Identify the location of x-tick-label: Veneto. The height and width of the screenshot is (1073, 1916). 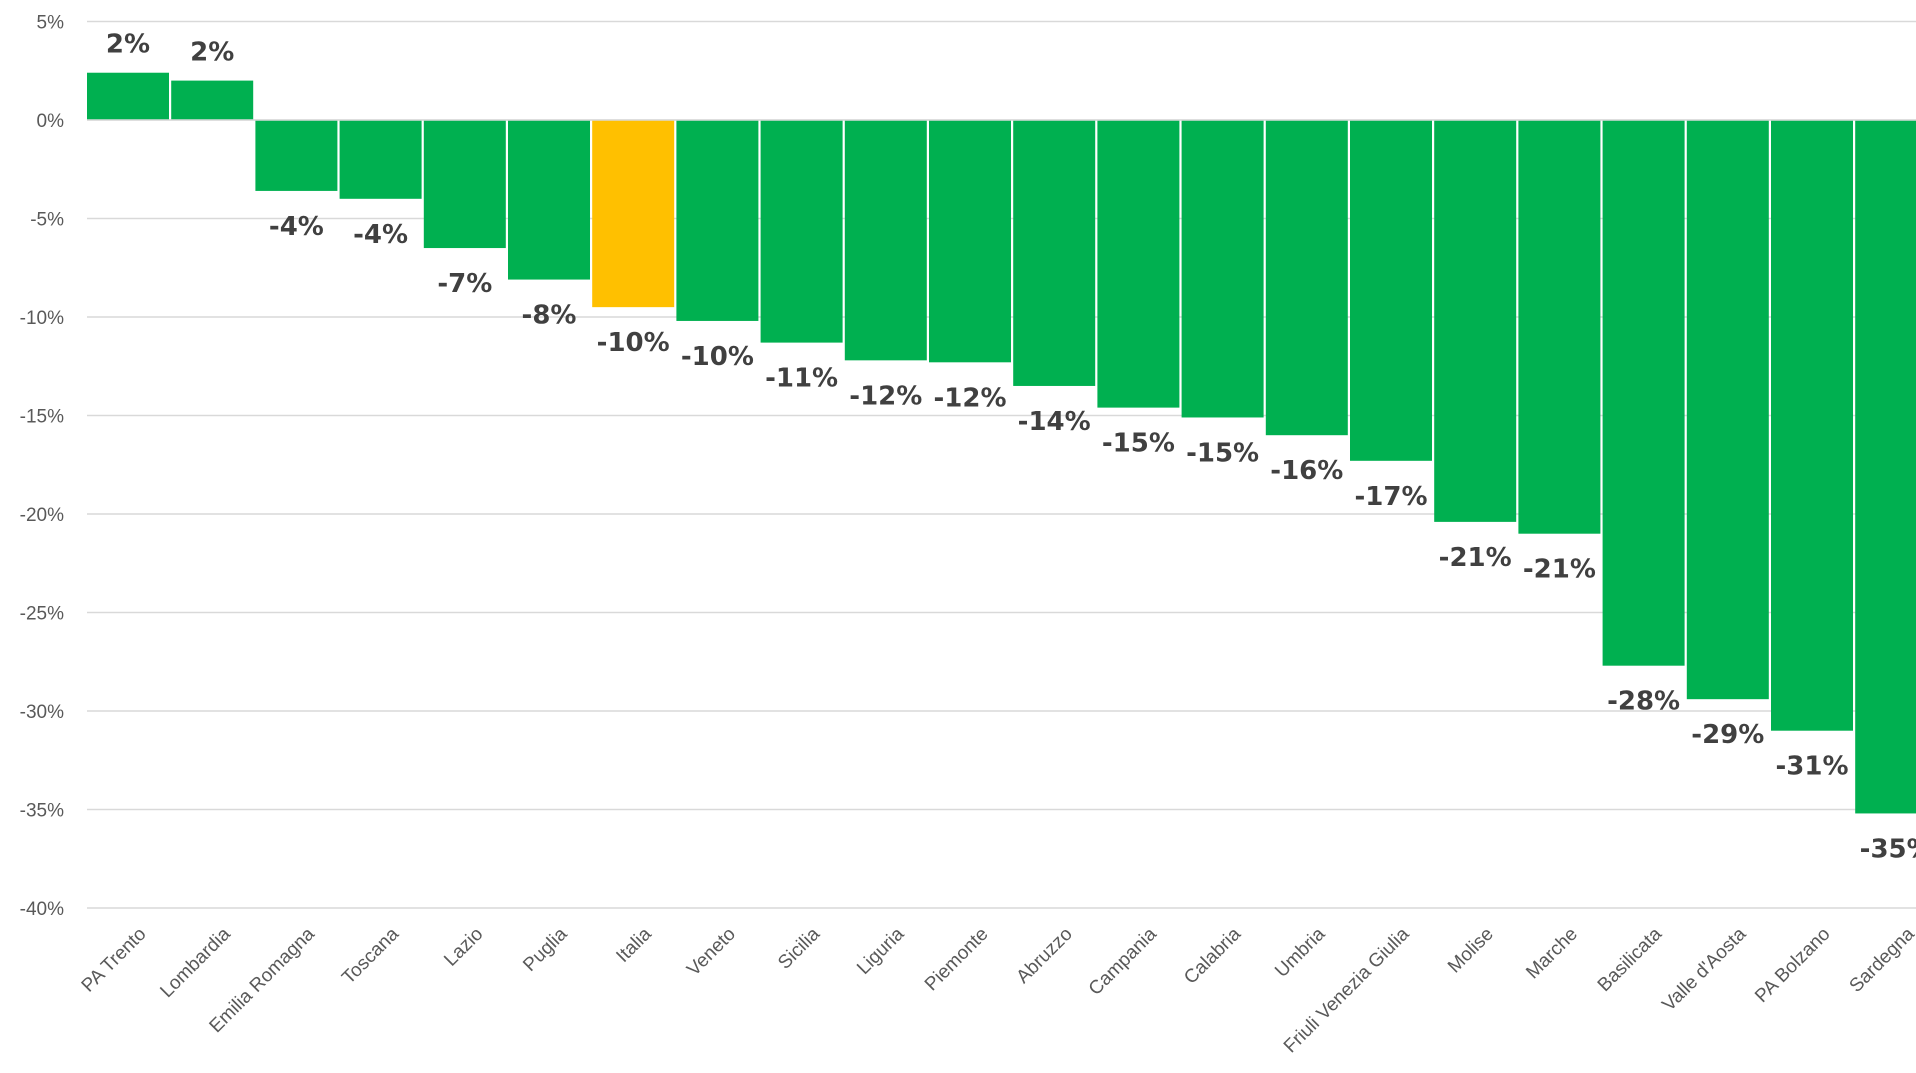
(711, 952).